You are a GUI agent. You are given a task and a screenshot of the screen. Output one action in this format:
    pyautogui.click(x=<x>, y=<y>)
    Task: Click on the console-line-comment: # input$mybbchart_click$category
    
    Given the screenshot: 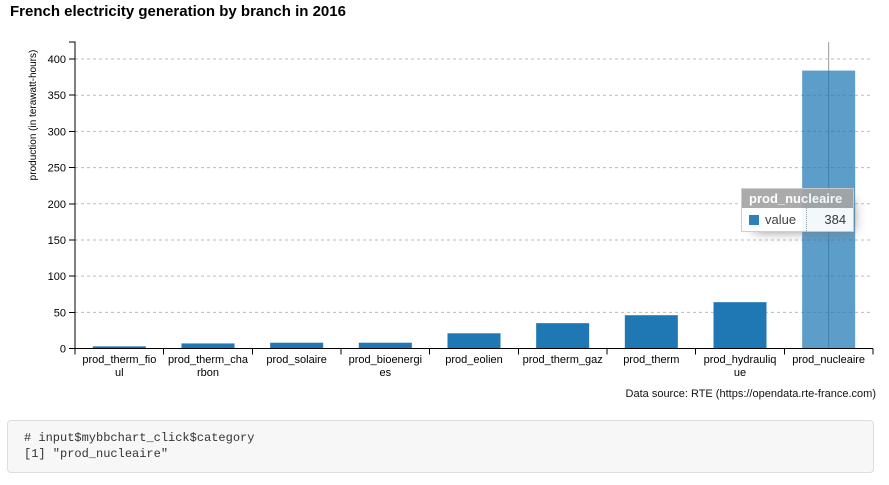 What is the action you would take?
    pyautogui.click(x=139, y=438)
    